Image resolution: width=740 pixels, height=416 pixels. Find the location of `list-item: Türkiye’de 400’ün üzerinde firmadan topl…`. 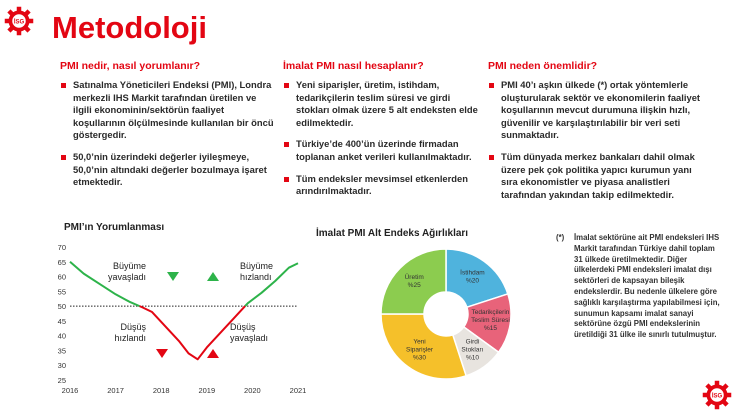

list-item: Türkiye’de 400’ün üzerinde firmadan topl… is located at coordinates (383, 150).